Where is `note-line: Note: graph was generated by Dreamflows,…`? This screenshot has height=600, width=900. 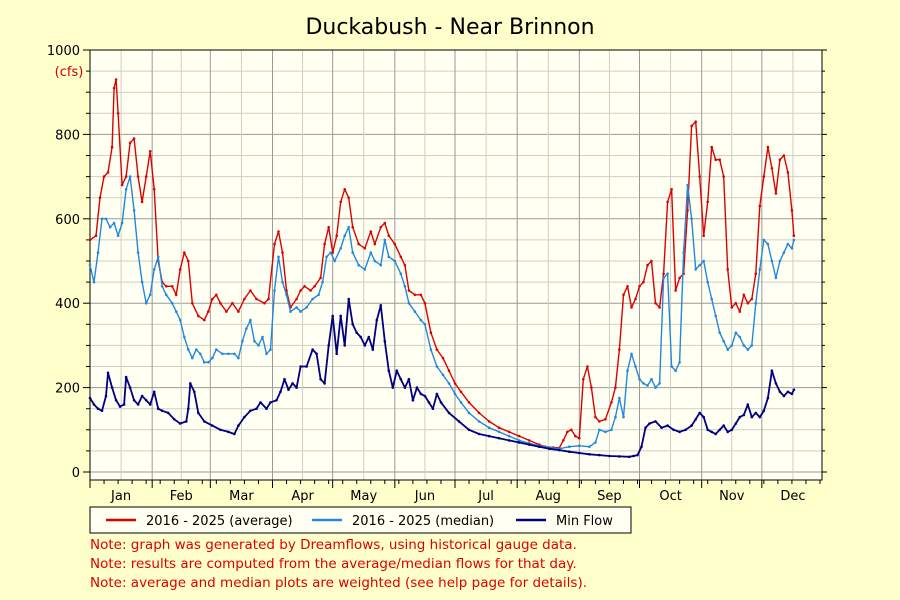
note-line: Note: graph was generated by Dreamflows,… is located at coordinates (333, 545).